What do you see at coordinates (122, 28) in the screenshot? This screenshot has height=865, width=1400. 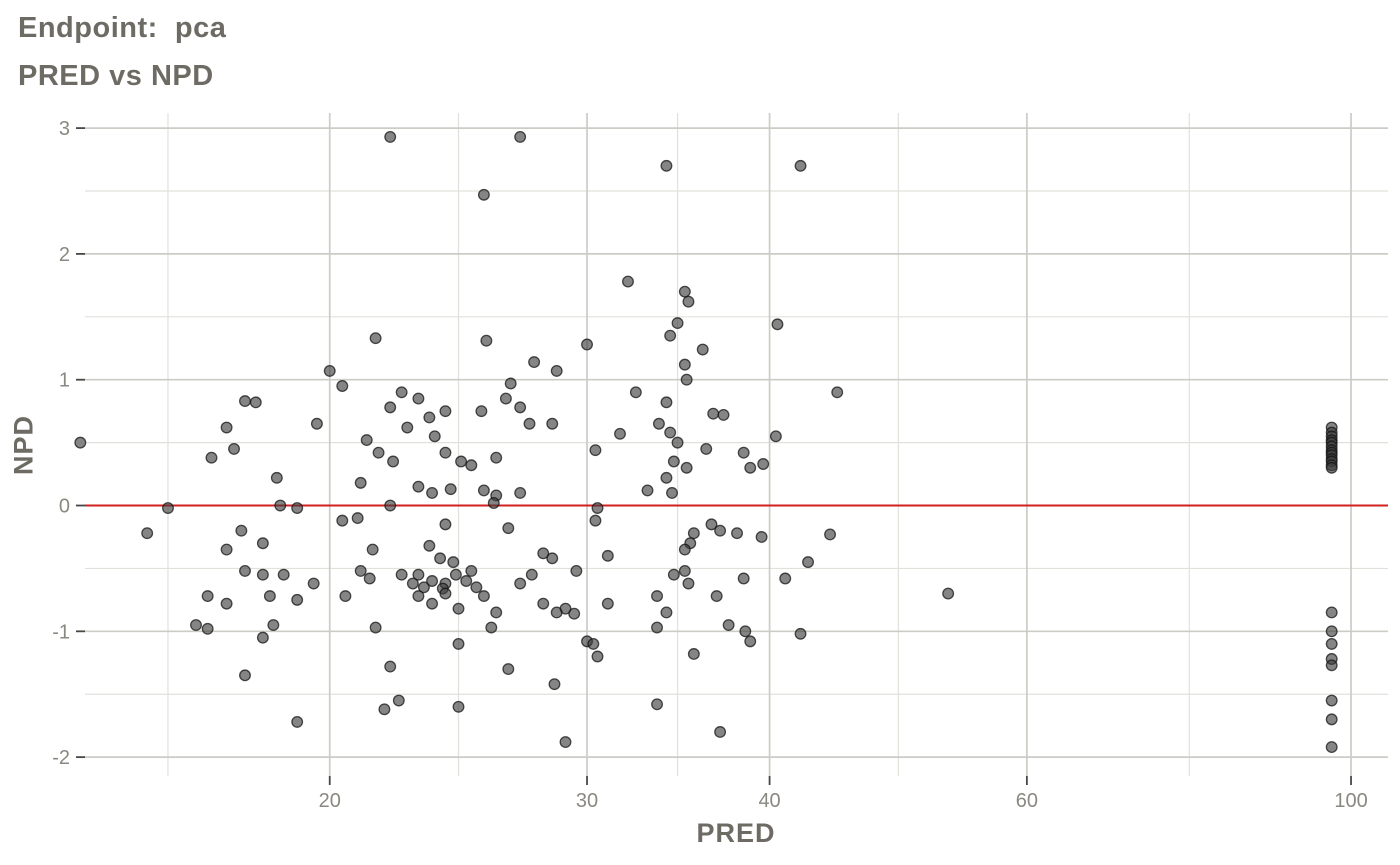 I see `chart-title: Endpoint: pca` at bounding box center [122, 28].